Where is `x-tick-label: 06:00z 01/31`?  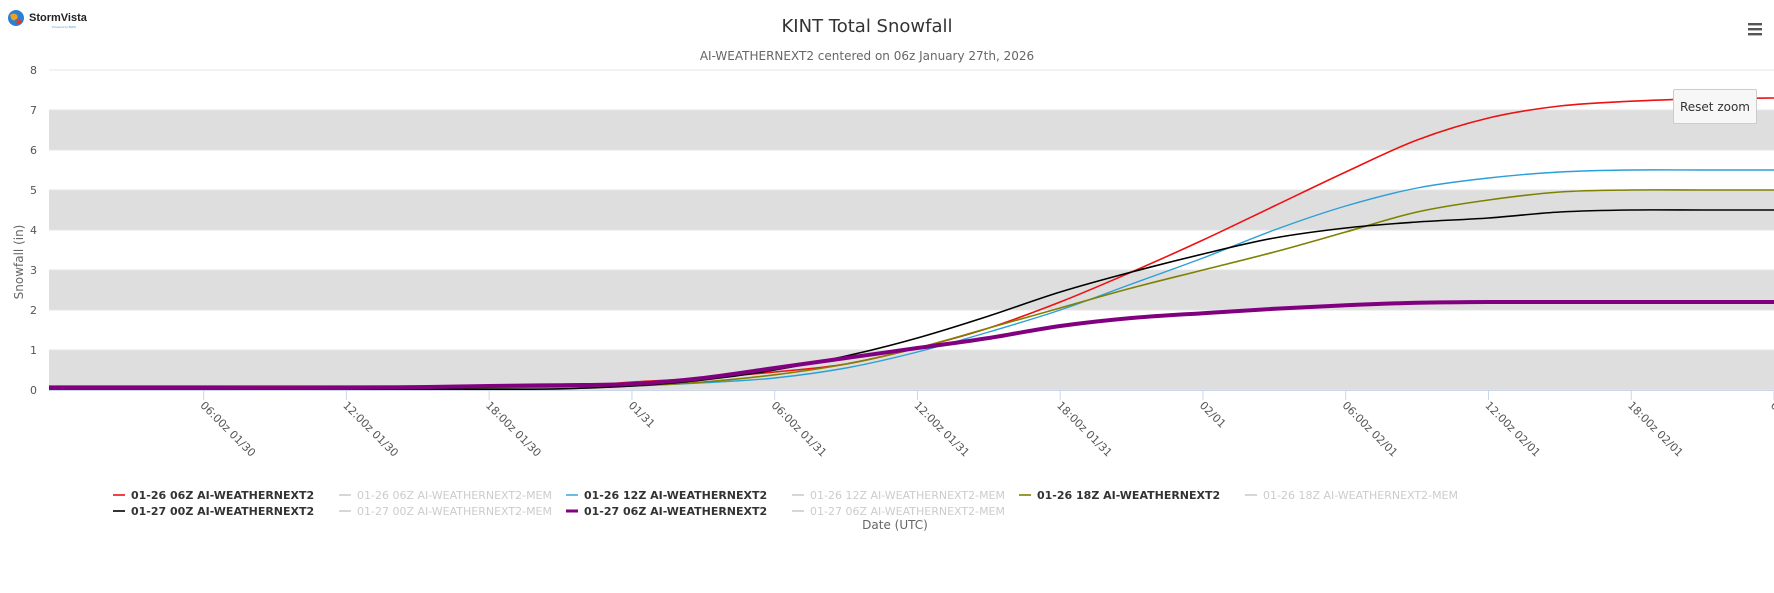
x-tick-label: 06:00z 01/31 is located at coordinates (799, 429).